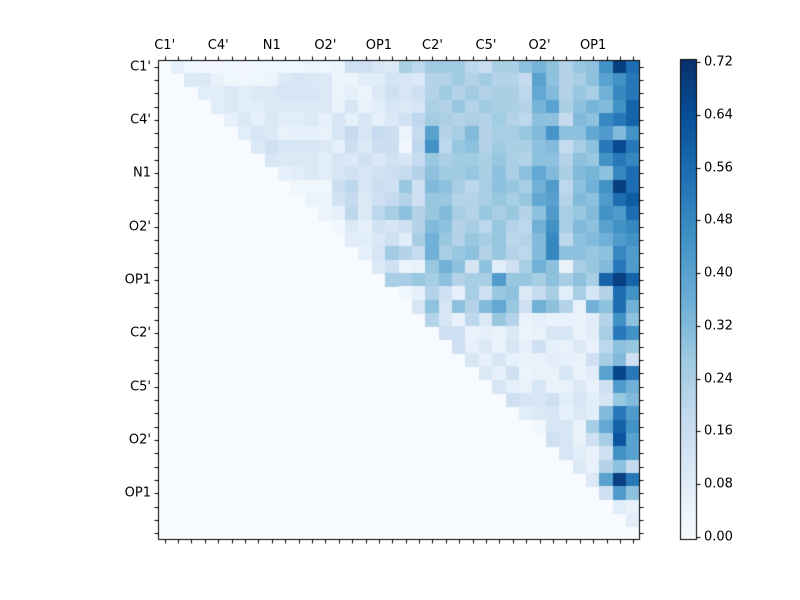 The image size is (800, 600). Describe the element at coordinates (165, 45) in the screenshot. I see `x-tick-label: C1'` at that location.